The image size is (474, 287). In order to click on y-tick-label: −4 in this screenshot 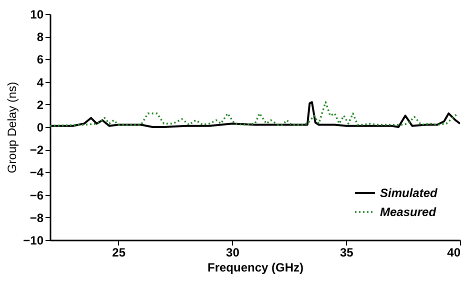, I will do `click(37, 173)`.